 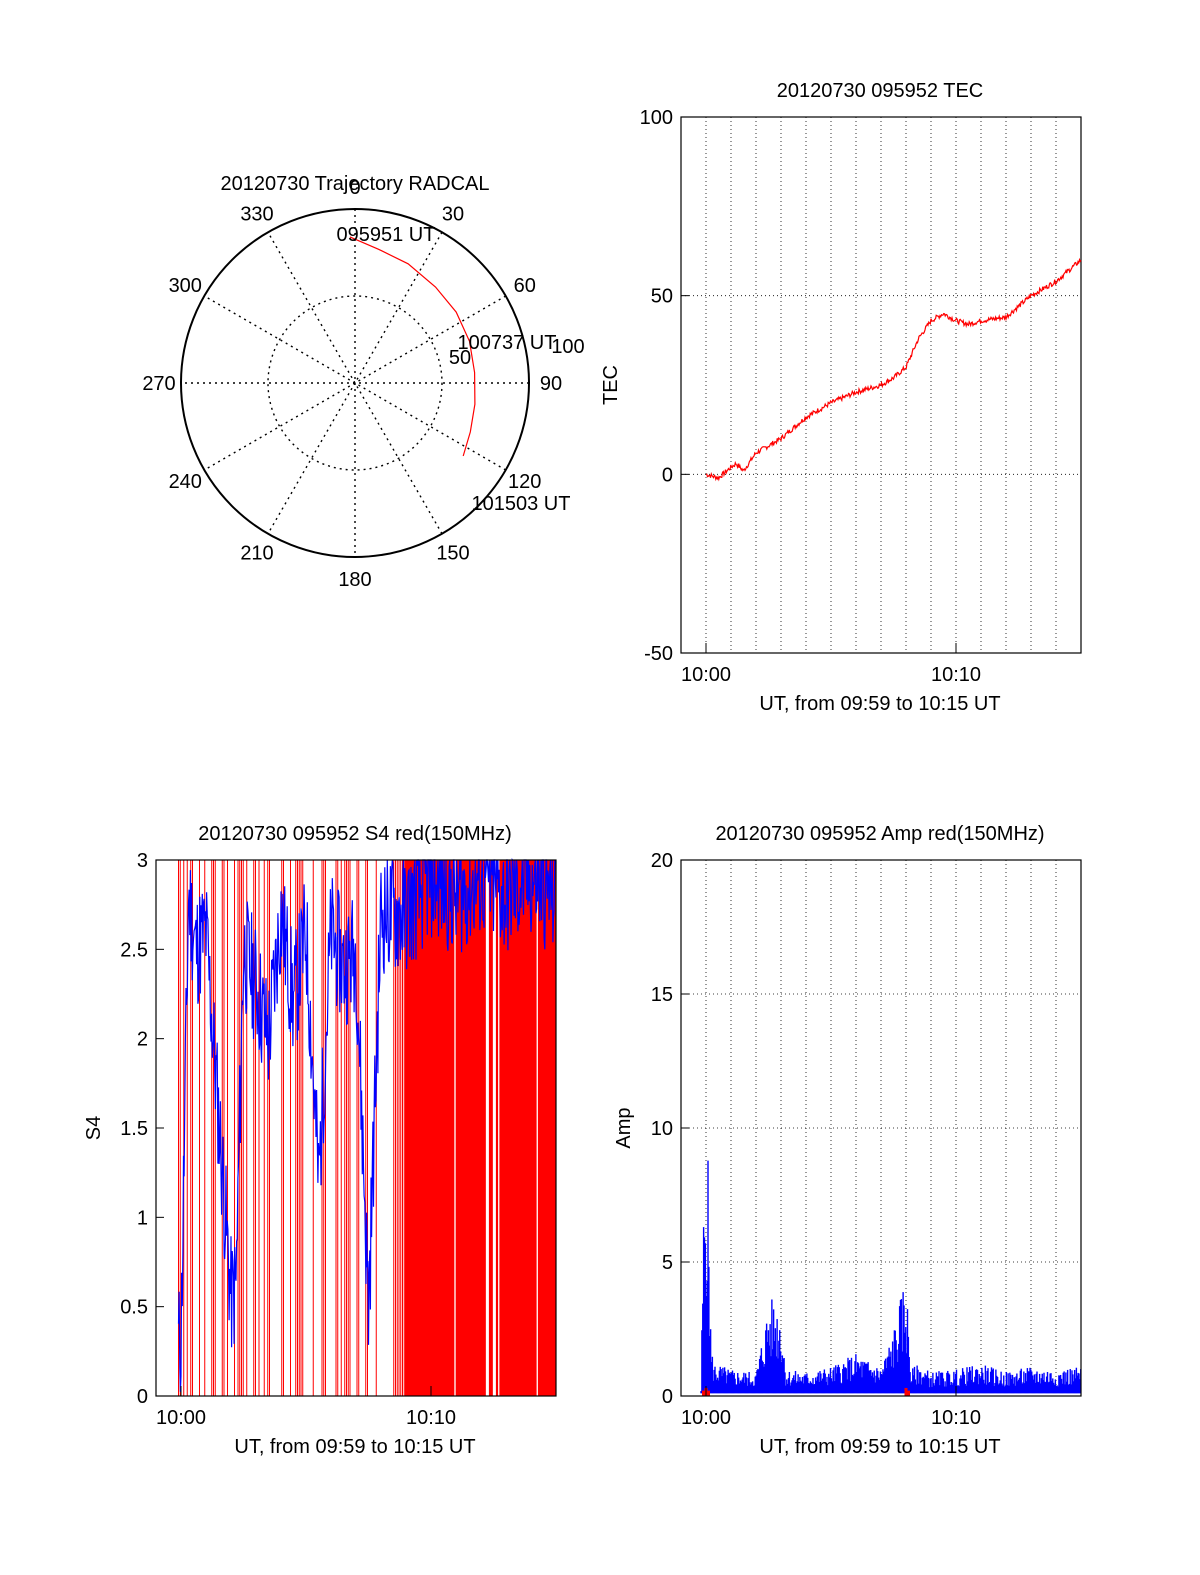 What do you see at coordinates (386, 235) in the screenshot?
I see `trajectory-start-label: 095951 UT` at bounding box center [386, 235].